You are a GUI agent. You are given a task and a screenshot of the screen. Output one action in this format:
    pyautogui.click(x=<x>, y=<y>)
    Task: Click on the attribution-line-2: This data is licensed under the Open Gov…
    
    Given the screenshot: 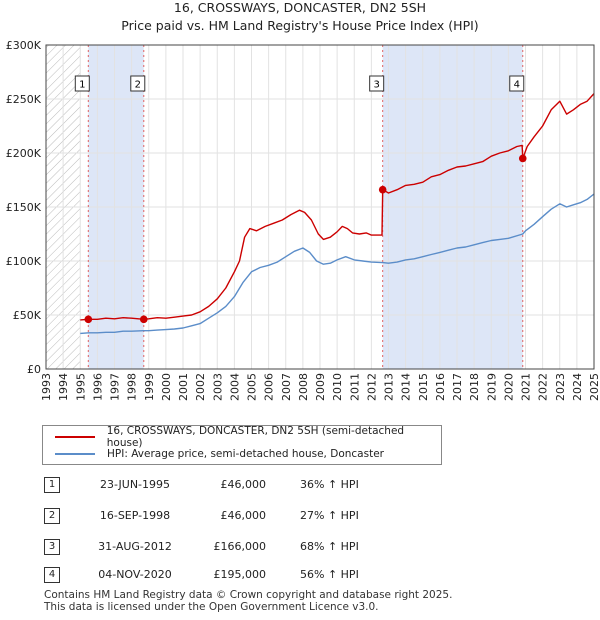 What is the action you would take?
    pyautogui.click(x=211, y=606)
    